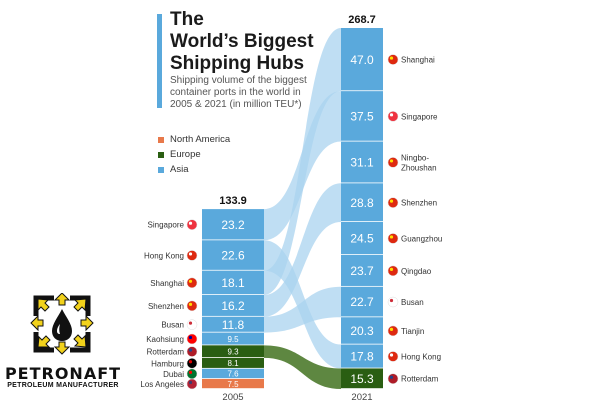  I want to click on taiwan-flag-icon-mark, so click(190, 337).